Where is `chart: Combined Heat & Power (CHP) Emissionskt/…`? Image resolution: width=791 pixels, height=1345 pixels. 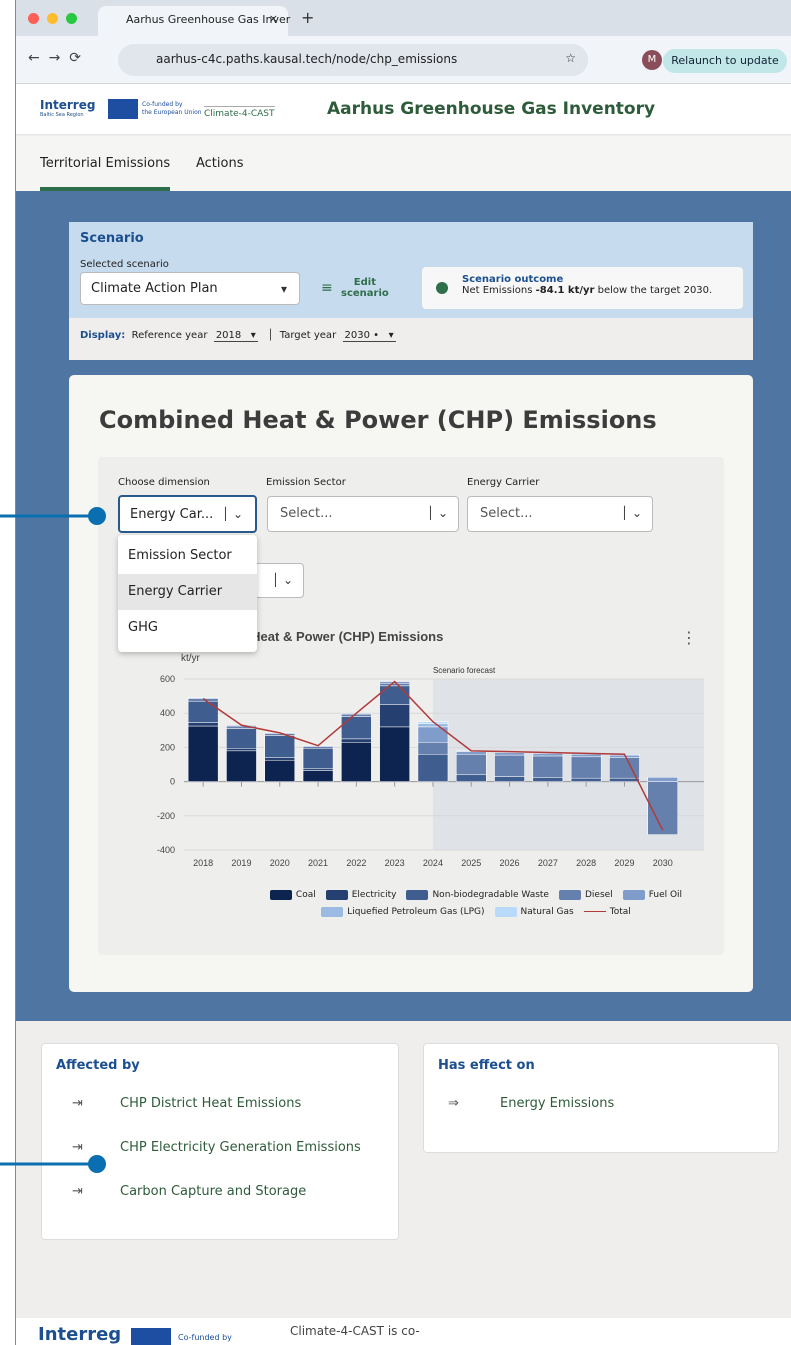 chart: Combined Heat & Power (CHP) Emissionskt/… is located at coordinates (430, 748).